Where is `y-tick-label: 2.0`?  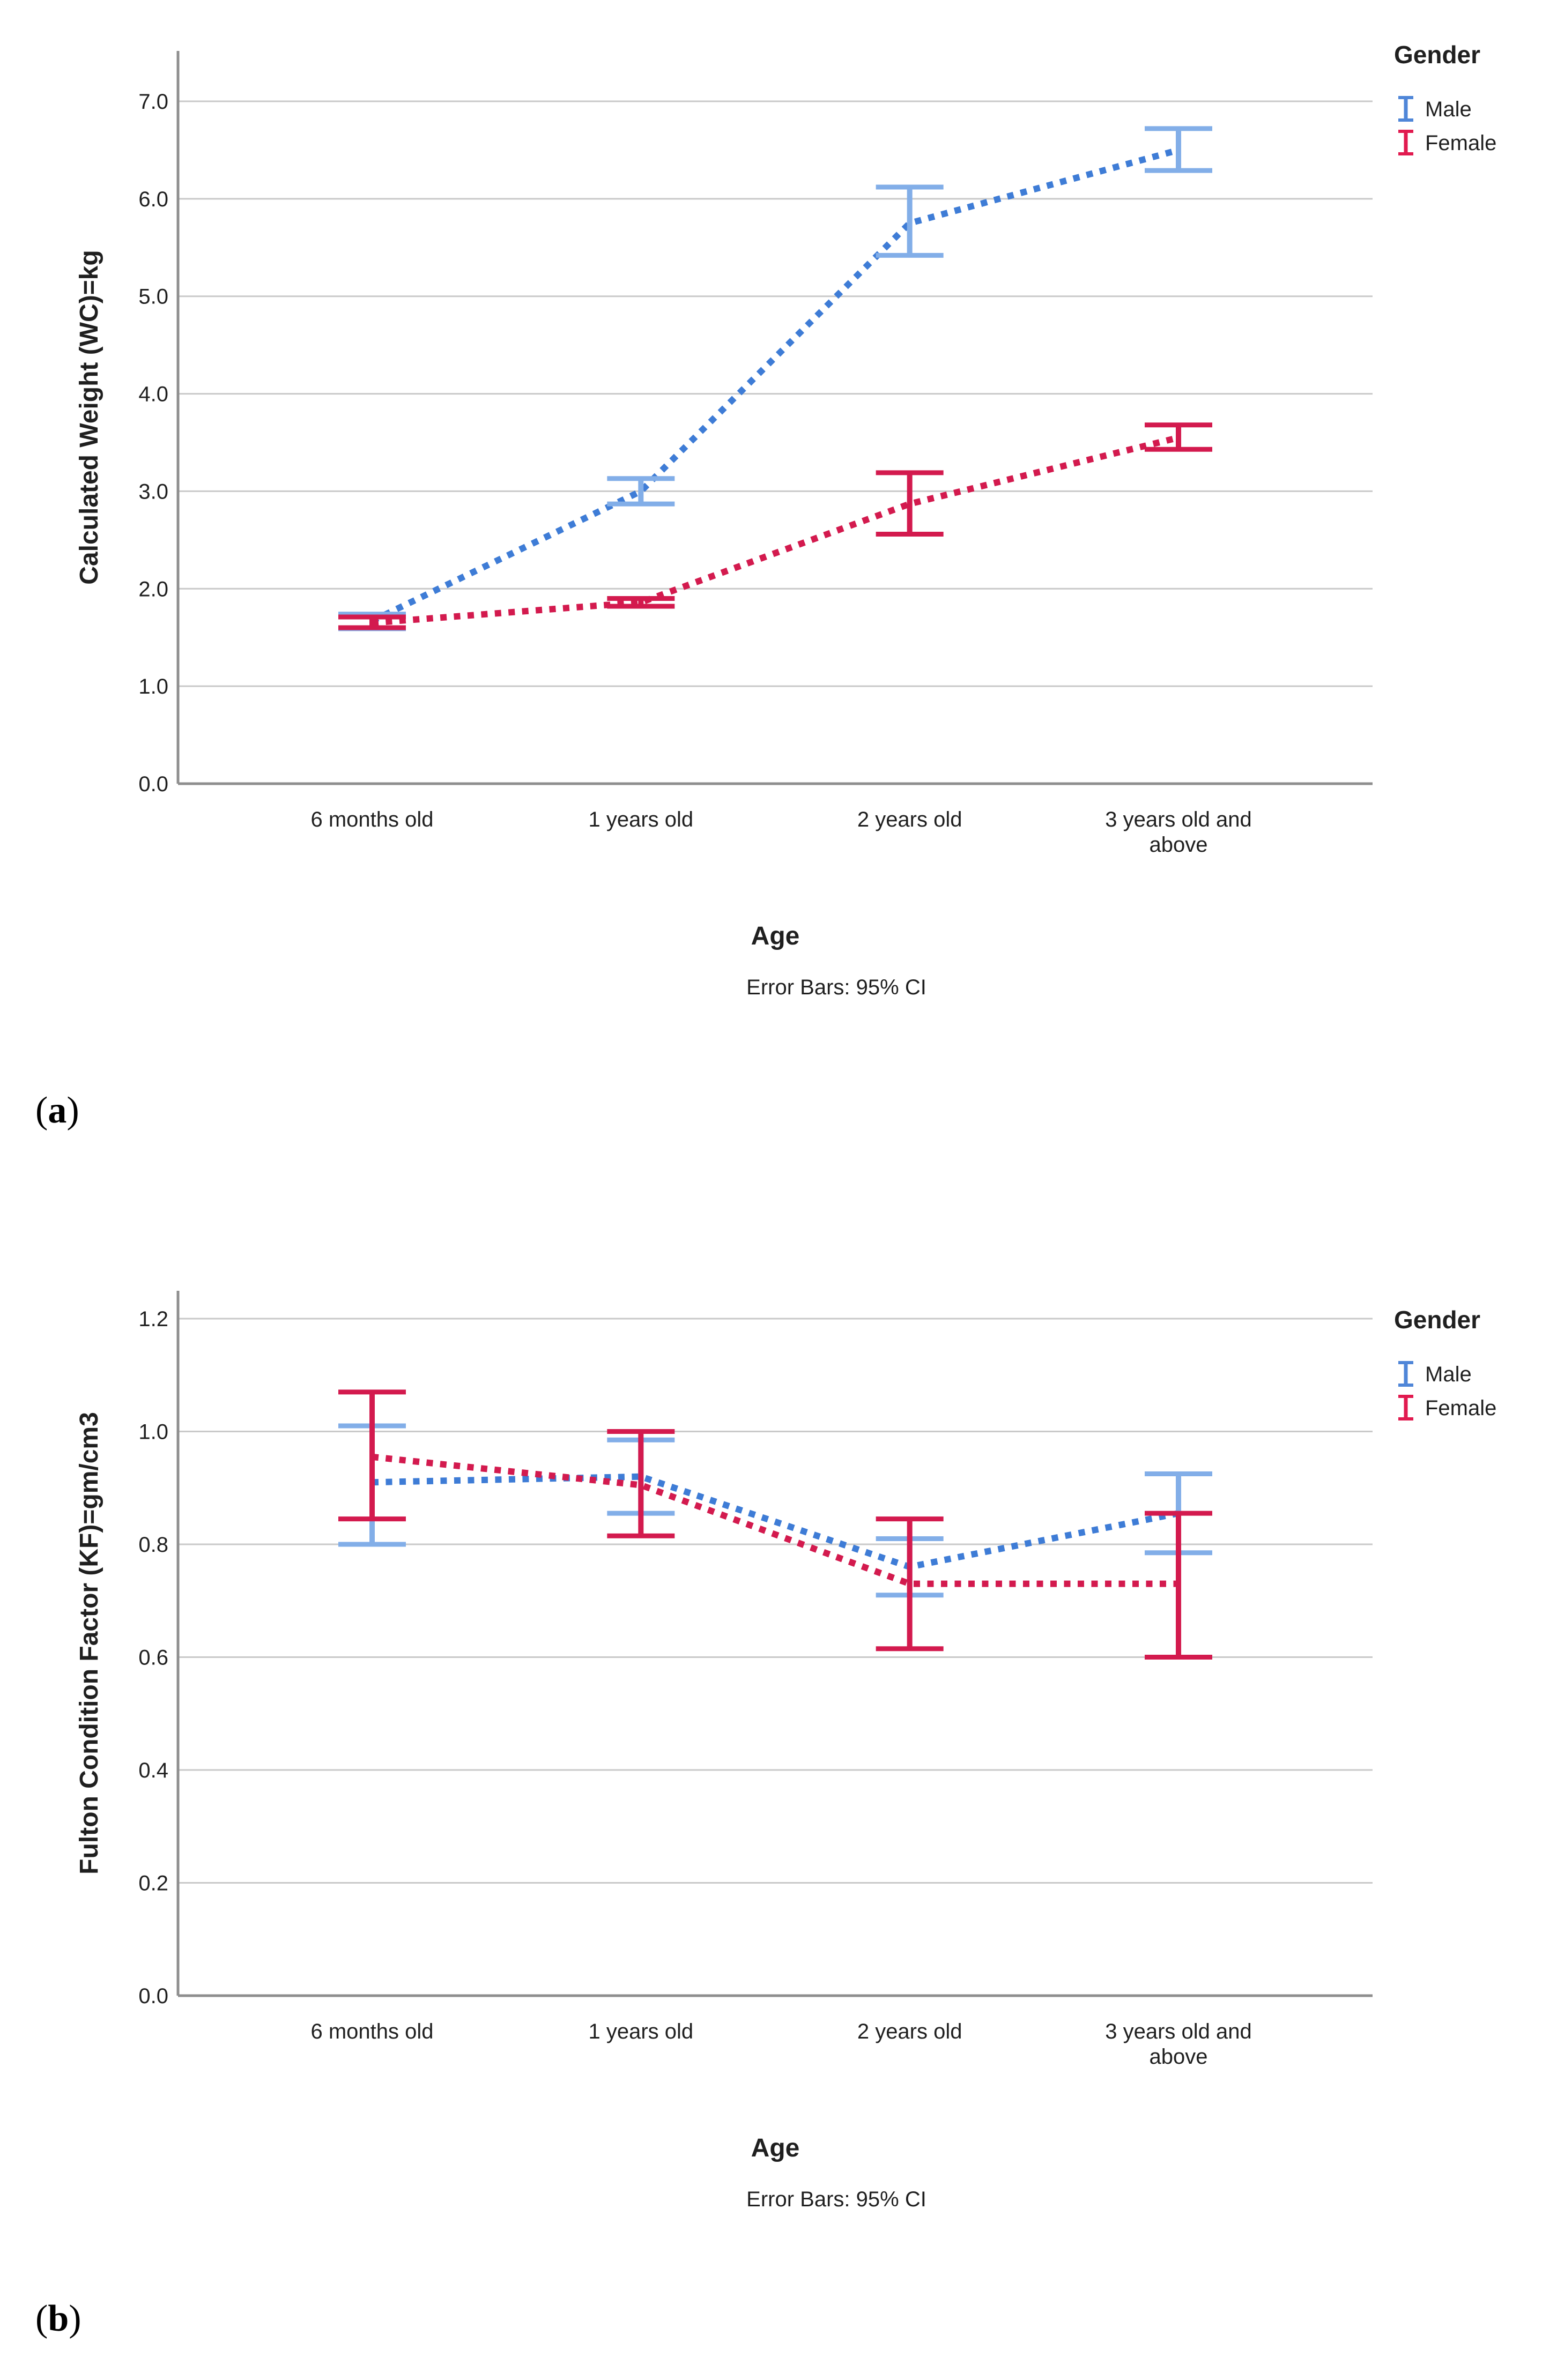 y-tick-label: 2.0 is located at coordinates (153, 589).